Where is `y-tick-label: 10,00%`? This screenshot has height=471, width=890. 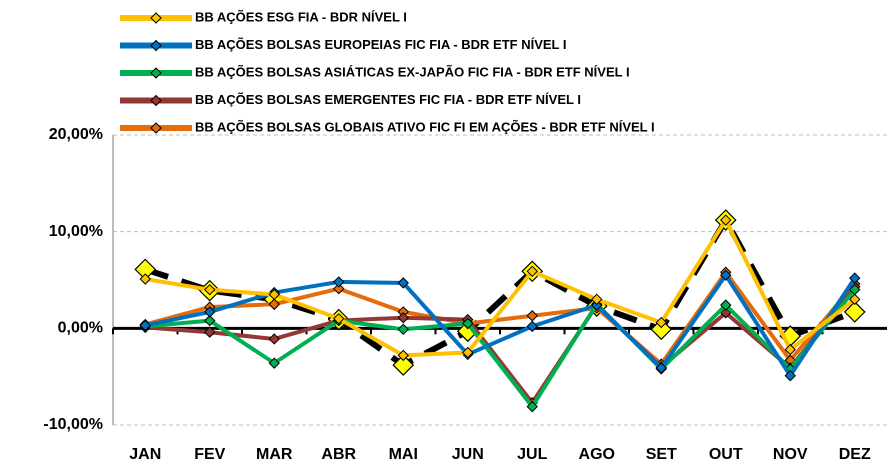 y-tick-label: 10,00% is located at coordinates (76, 231).